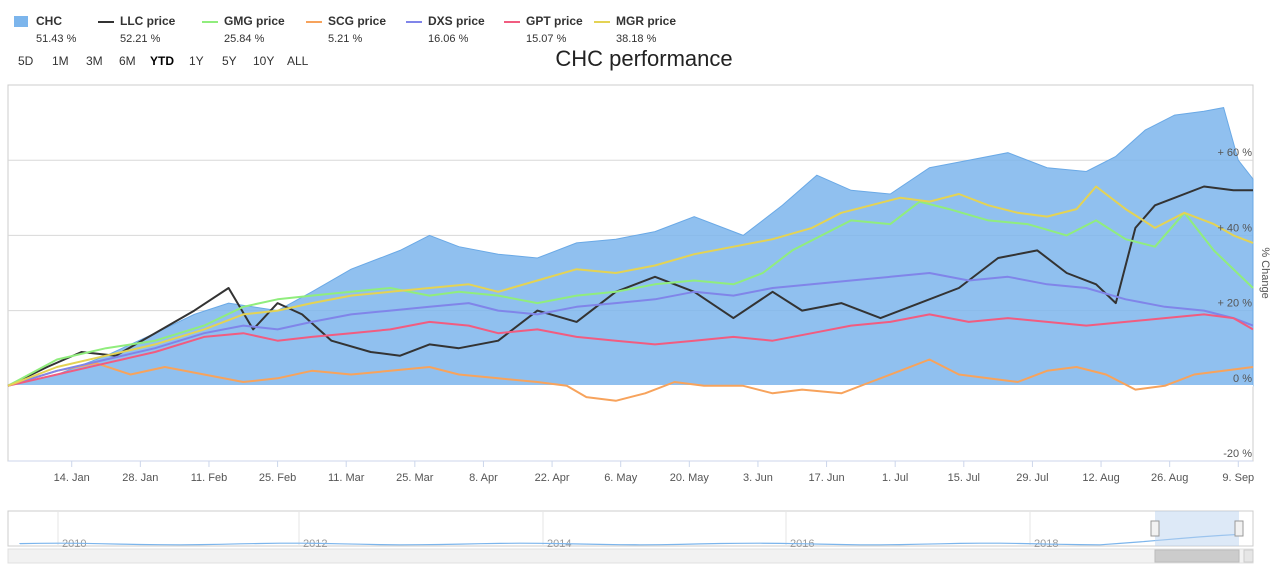 The image size is (1275, 570). Describe the element at coordinates (621, 478) in the screenshot. I see `x-tick-label: 6. May` at that location.